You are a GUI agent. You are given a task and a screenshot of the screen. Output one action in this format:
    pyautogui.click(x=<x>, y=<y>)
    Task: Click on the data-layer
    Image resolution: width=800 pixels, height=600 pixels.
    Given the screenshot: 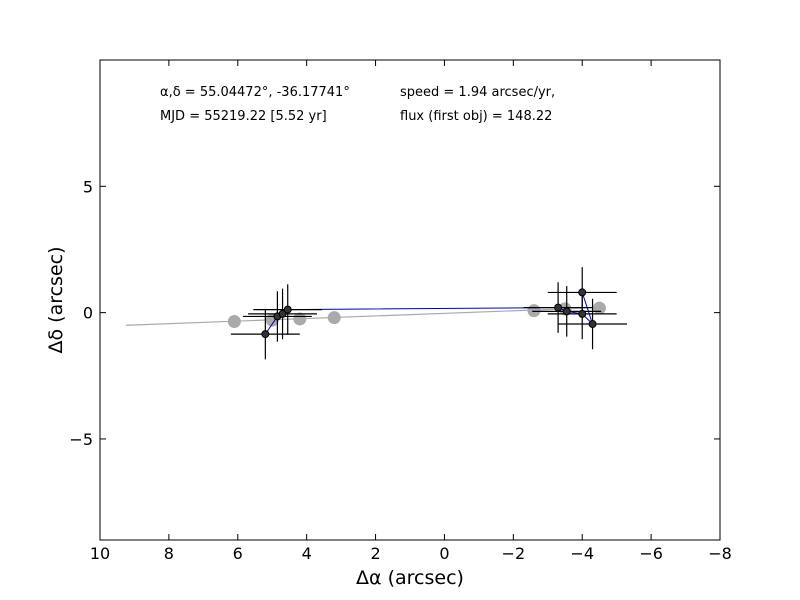 What is the action you would take?
    pyautogui.click(x=376, y=313)
    